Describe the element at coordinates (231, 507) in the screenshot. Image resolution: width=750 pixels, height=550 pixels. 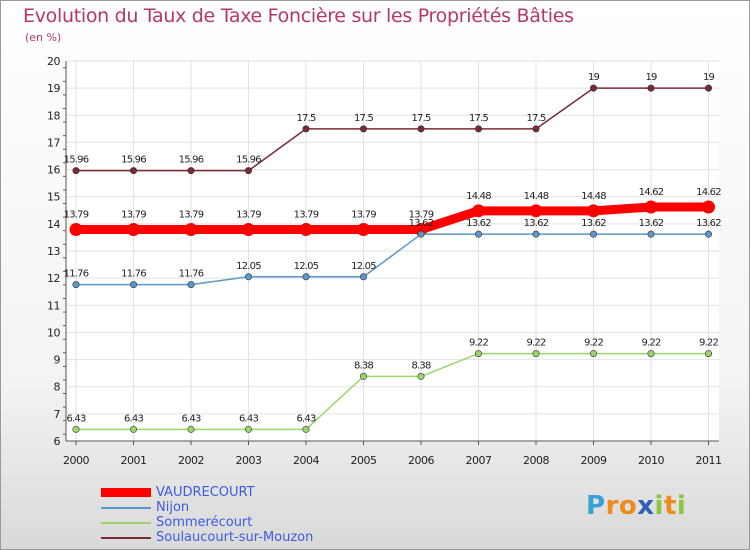
I see `legend-item-nijon: Nijon` at that location.